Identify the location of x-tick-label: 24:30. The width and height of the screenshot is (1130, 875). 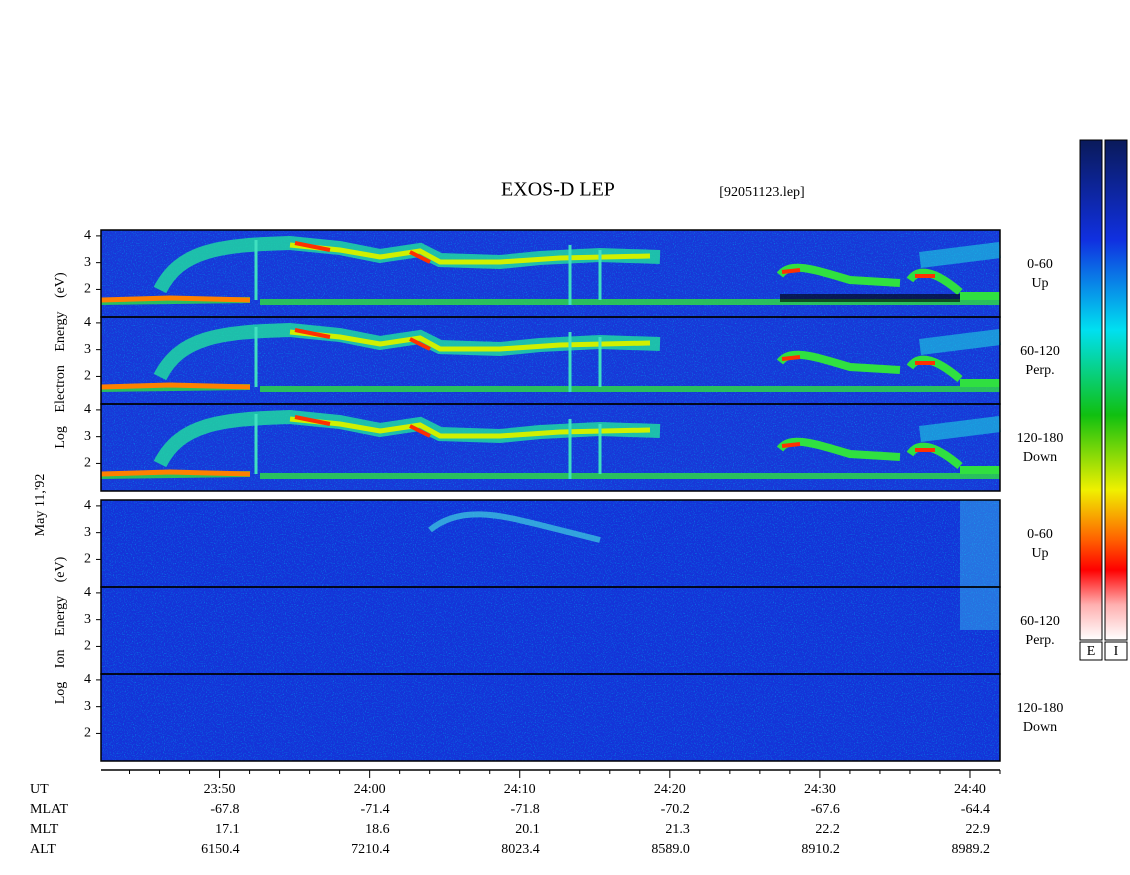
(820, 789).